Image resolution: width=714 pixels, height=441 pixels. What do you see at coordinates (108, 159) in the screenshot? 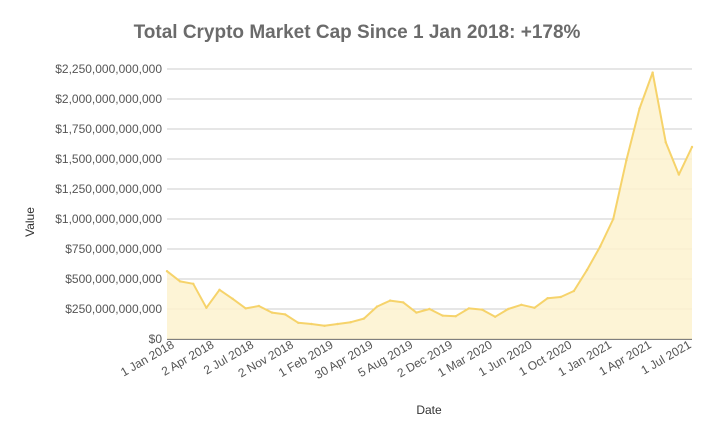
I see `y-tick-label: $1,500,000,000,000` at bounding box center [108, 159].